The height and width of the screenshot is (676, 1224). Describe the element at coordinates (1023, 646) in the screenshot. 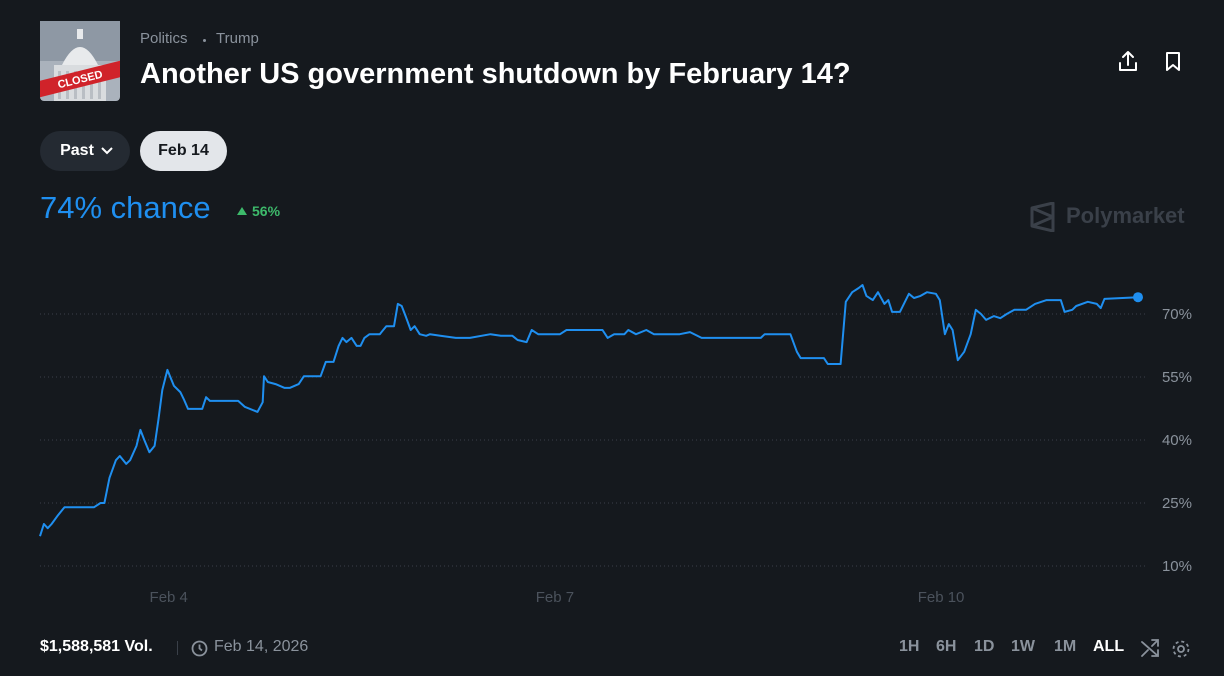

I see `timeframe-button: 1W` at that location.